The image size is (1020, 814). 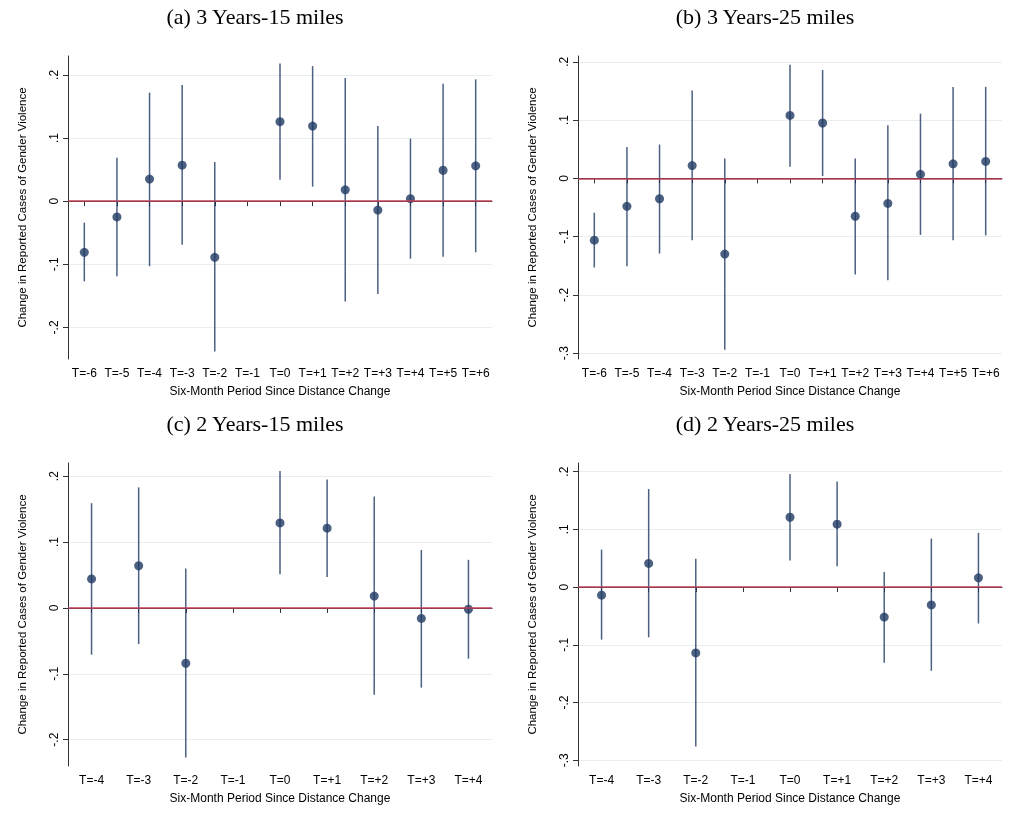 What do you see at coordinates (443, 373) in the screenshot?
I see `x-tick-label: T=+5` at bounding box center [443, 373].